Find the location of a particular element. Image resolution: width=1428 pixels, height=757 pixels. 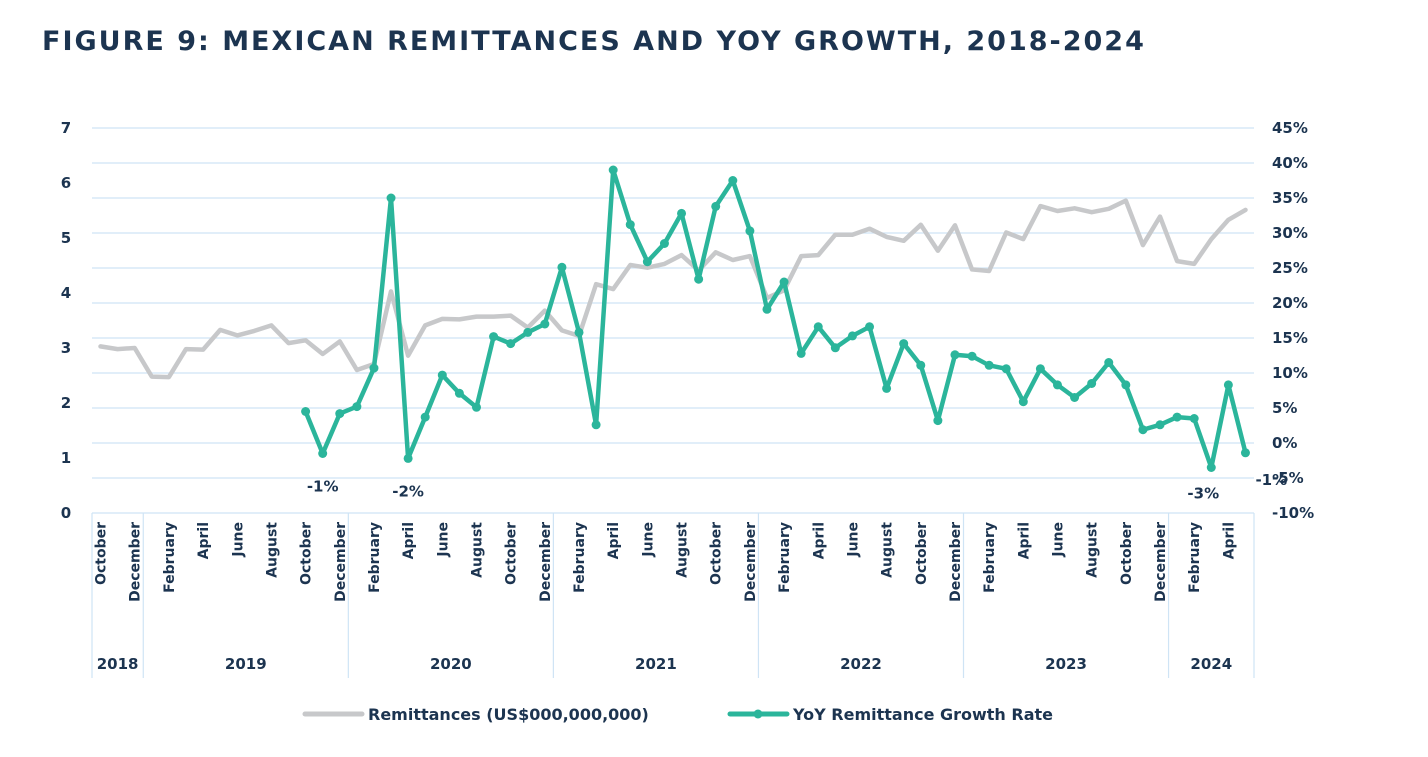

right-axis-tick-label: -5% is located at coordinates (1288, 478).